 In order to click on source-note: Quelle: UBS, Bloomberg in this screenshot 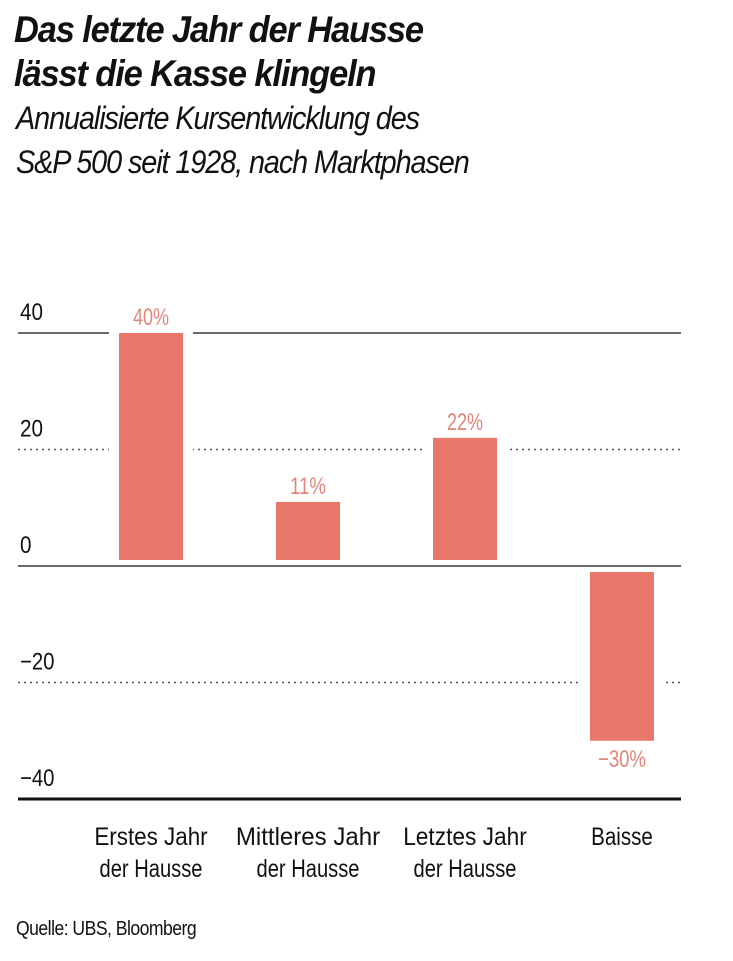, I will do `click(106, 929)`.